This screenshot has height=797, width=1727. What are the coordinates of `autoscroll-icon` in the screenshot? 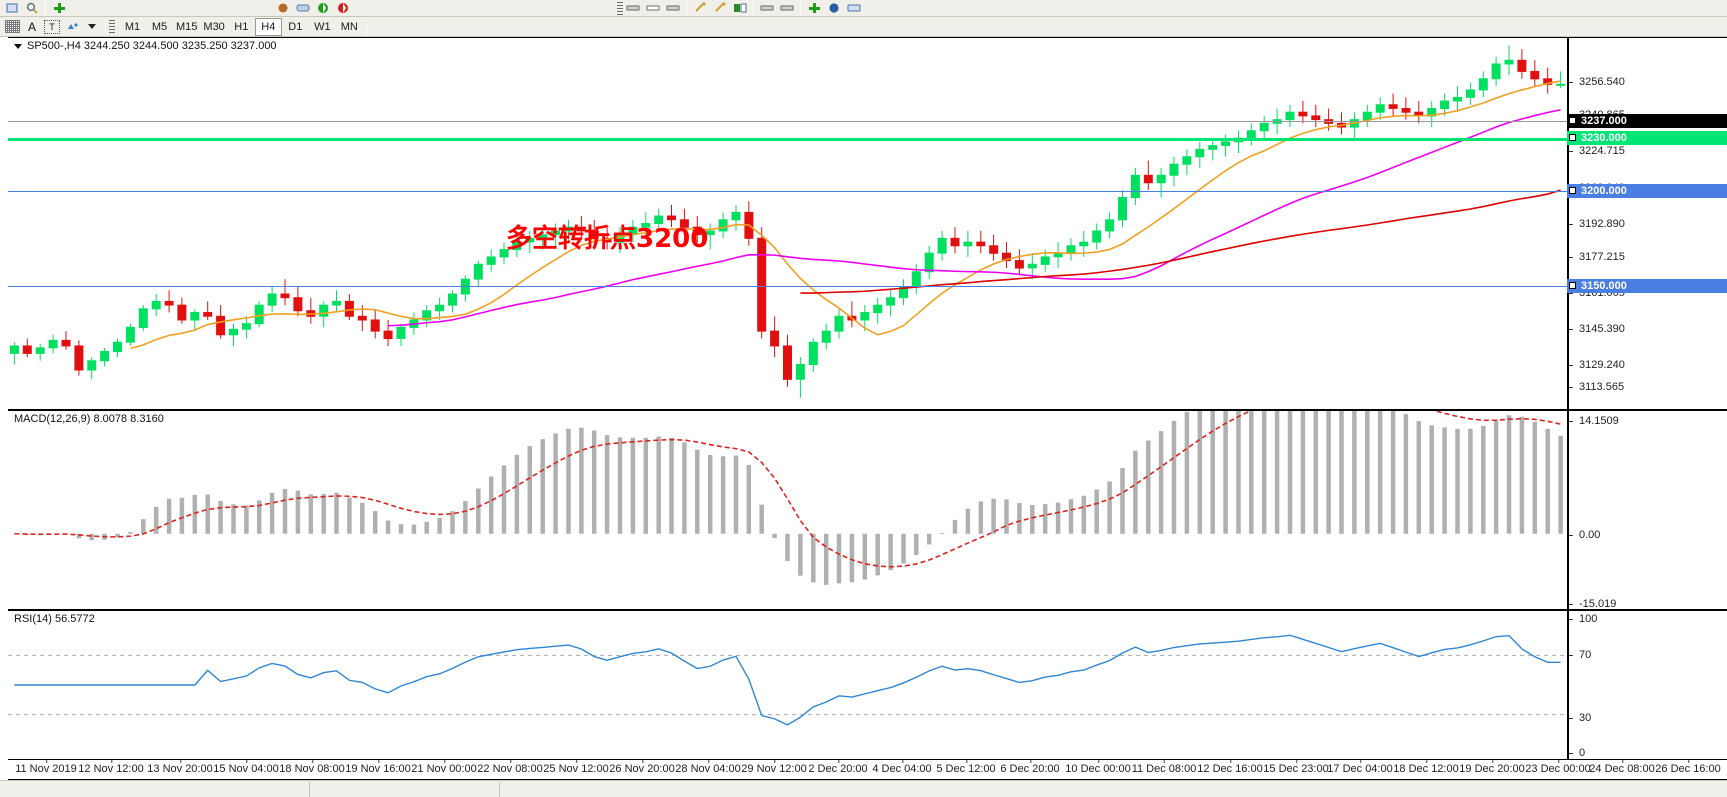 It's located at (767, 8).